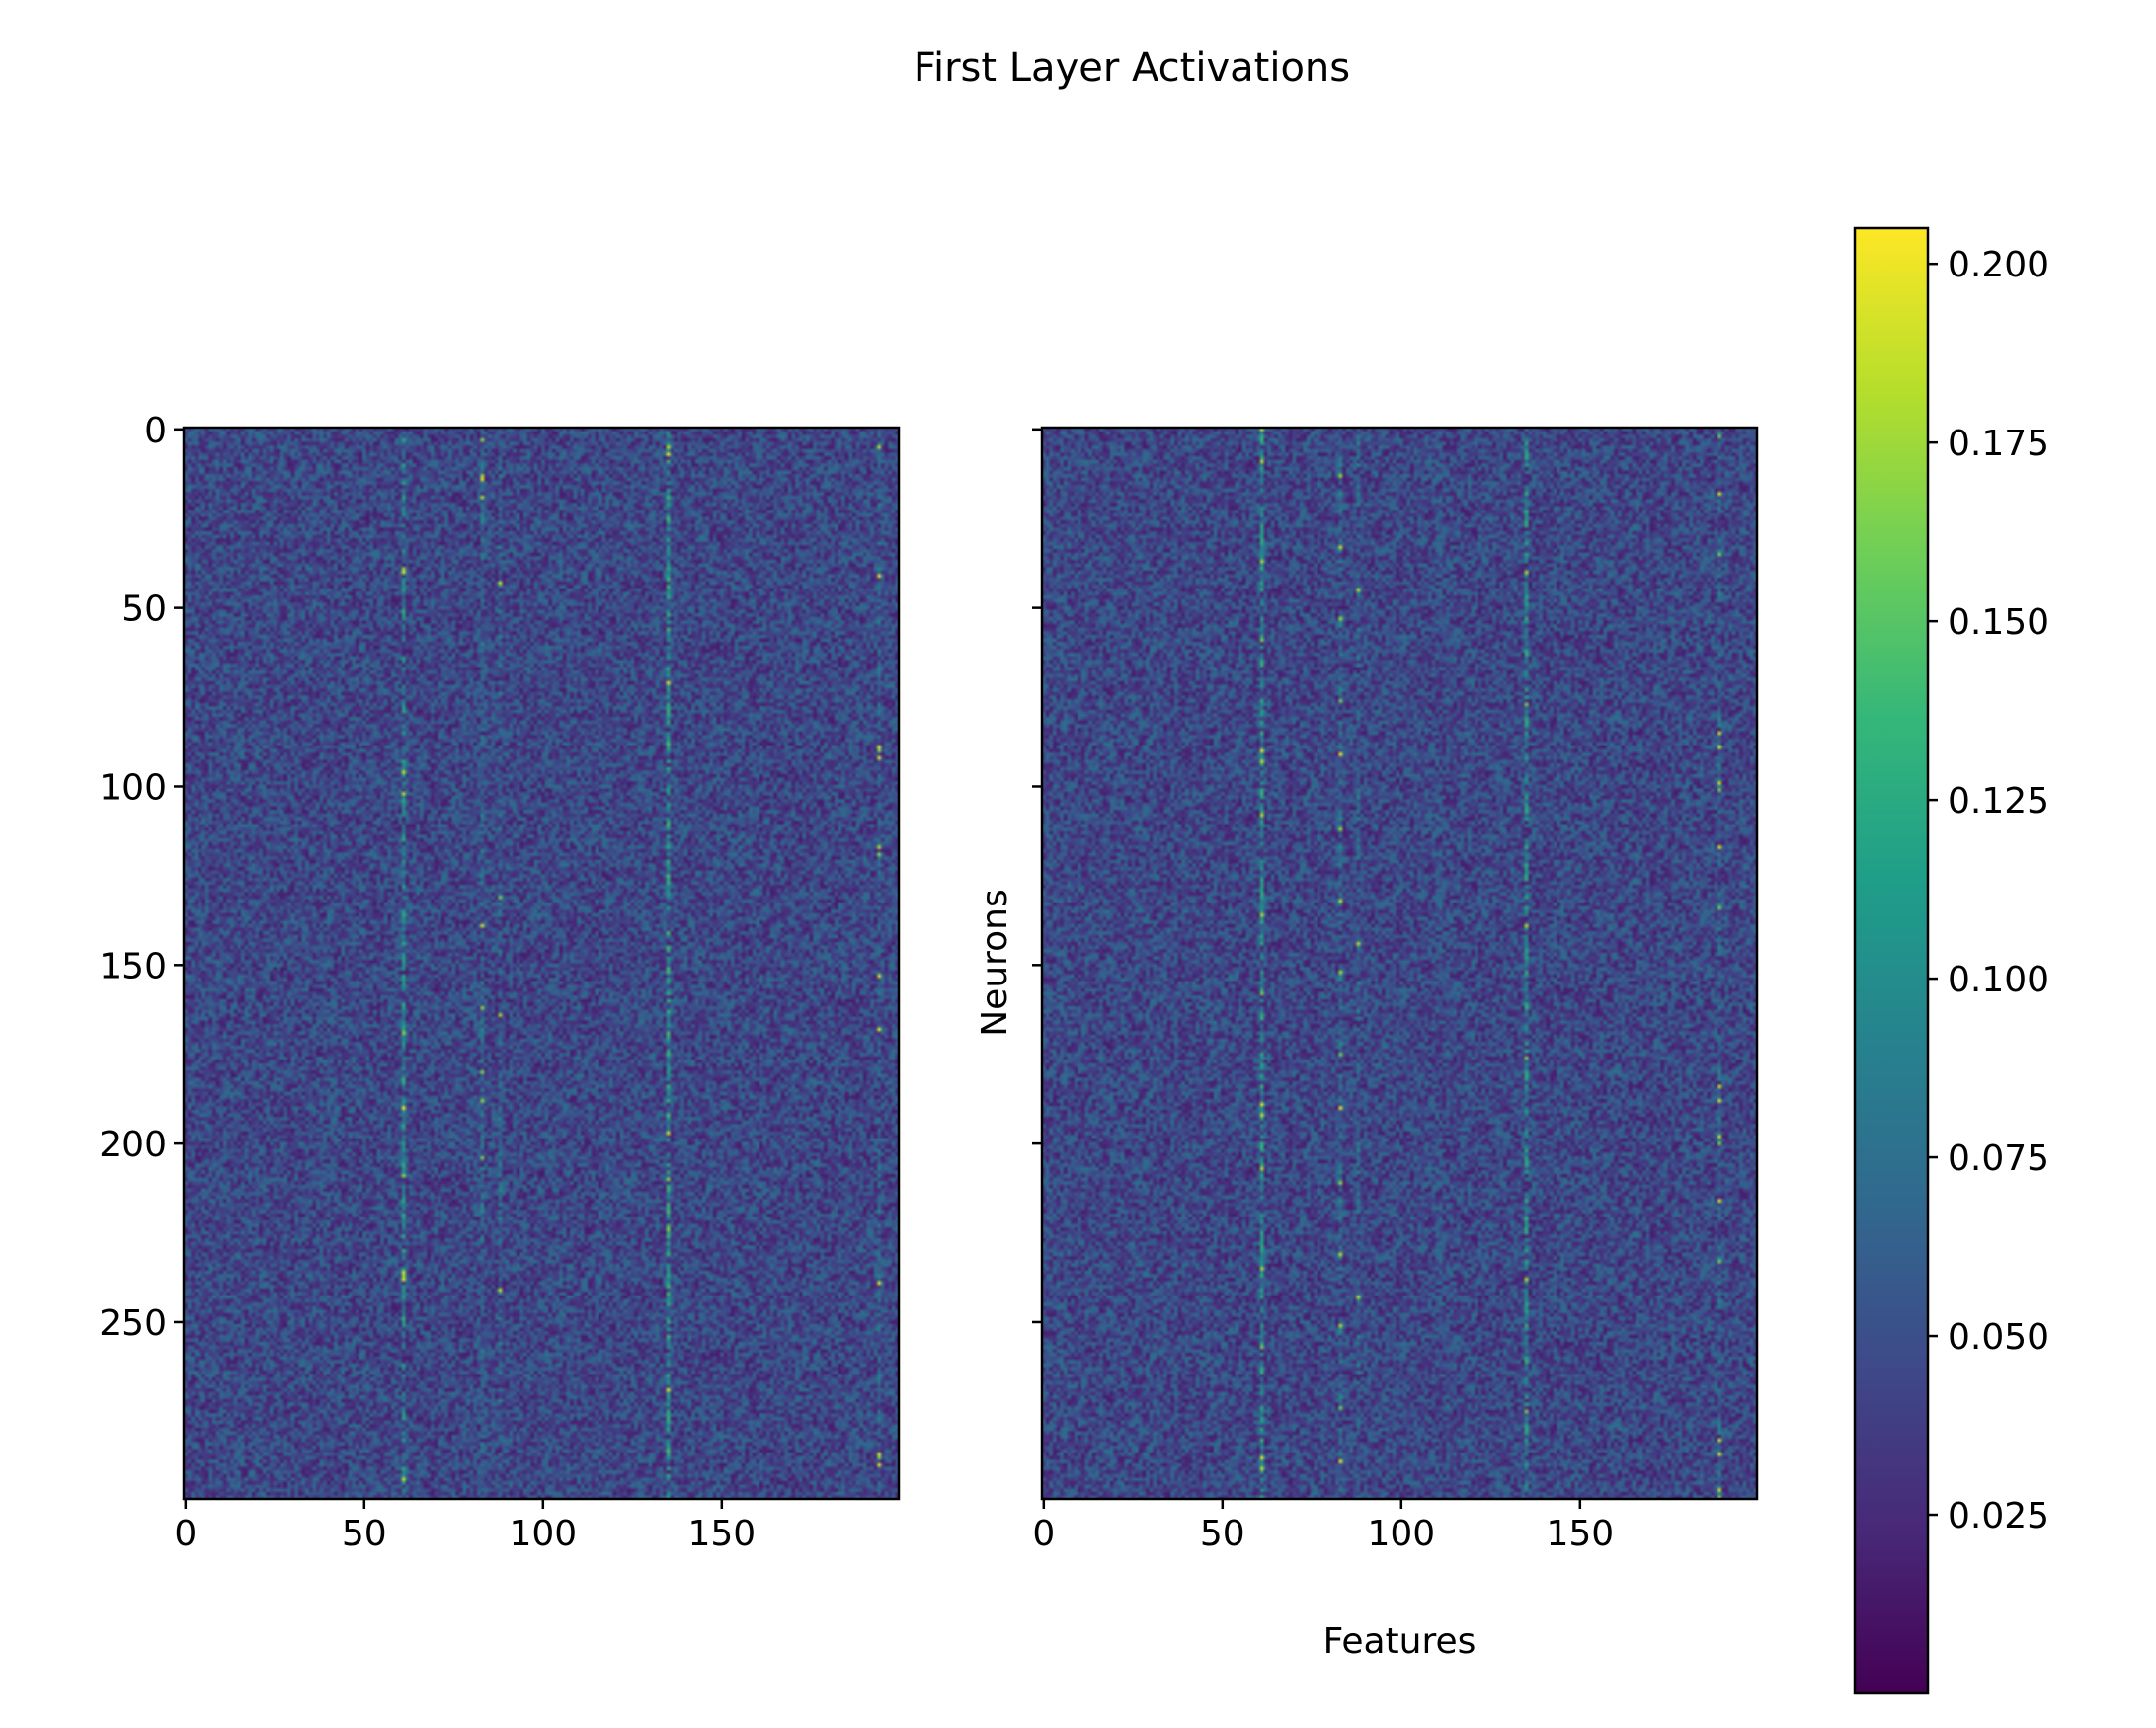 The height and width of the screenshot is (1728, 2156). I want to click on right-y-axis, so click(1037, 876).